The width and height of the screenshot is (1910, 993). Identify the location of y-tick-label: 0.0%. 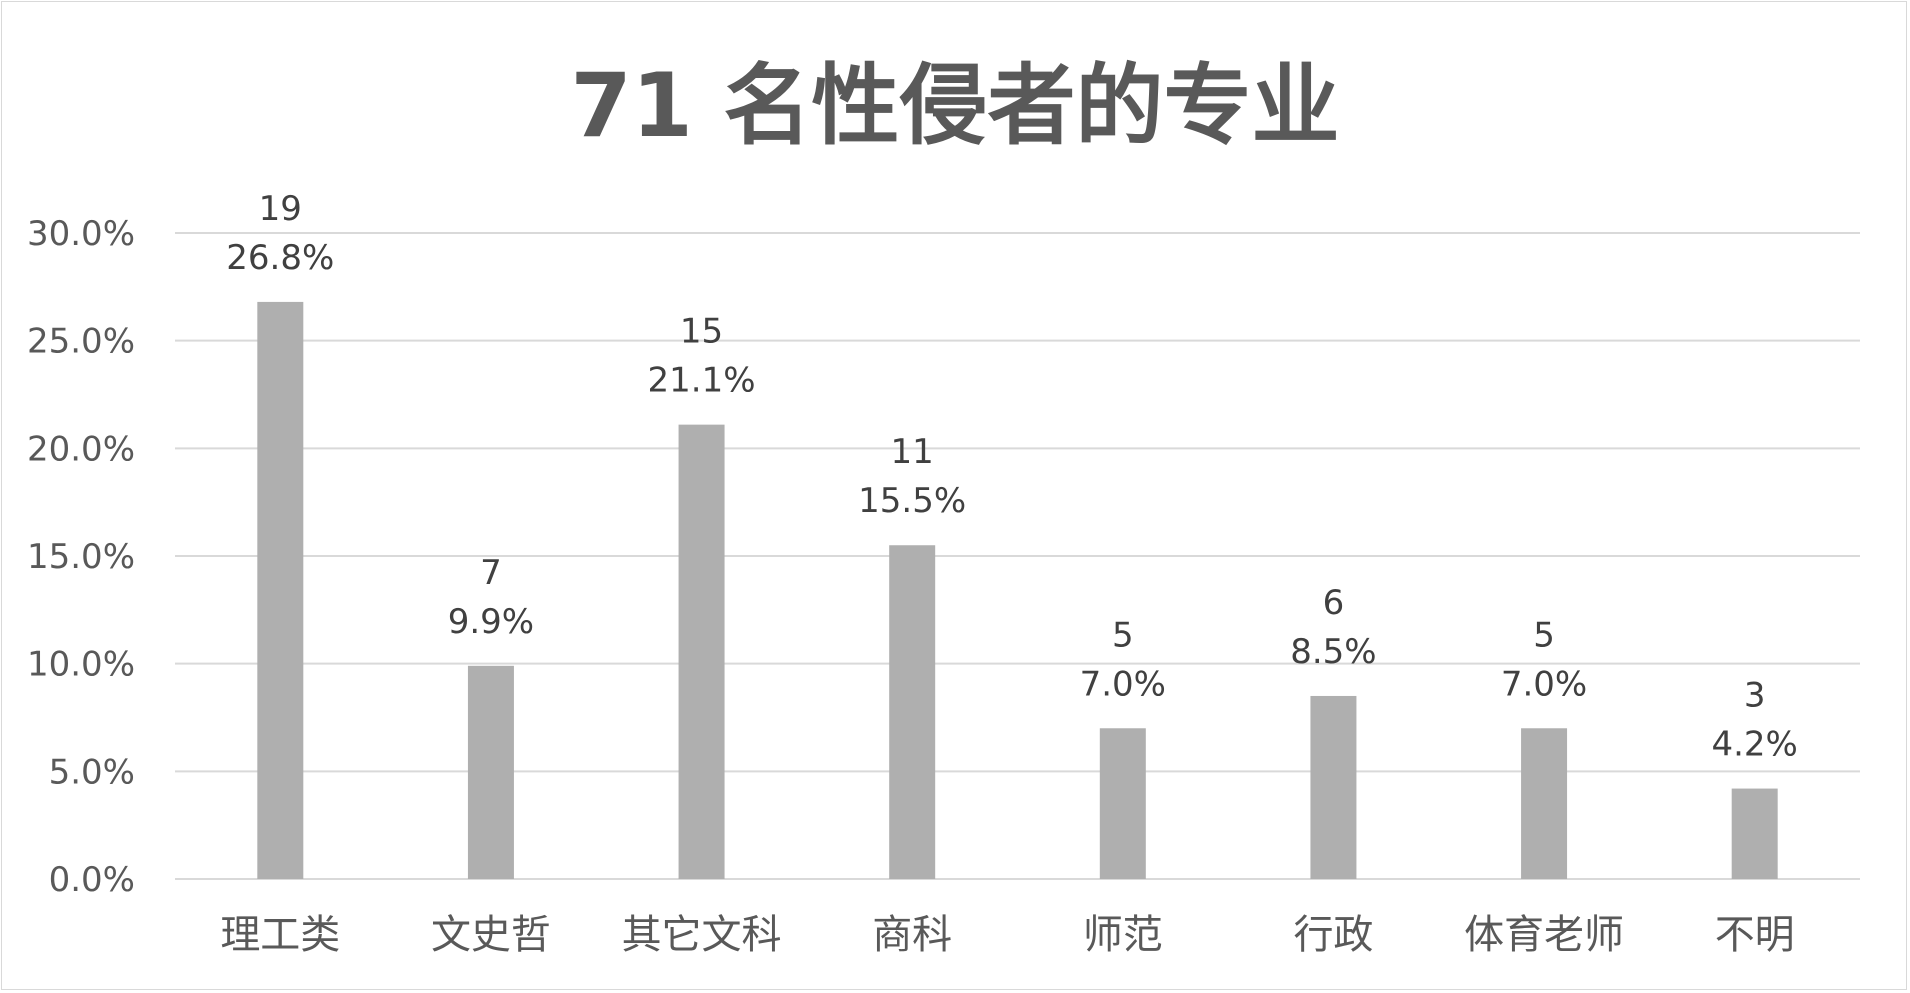
(92, 880).